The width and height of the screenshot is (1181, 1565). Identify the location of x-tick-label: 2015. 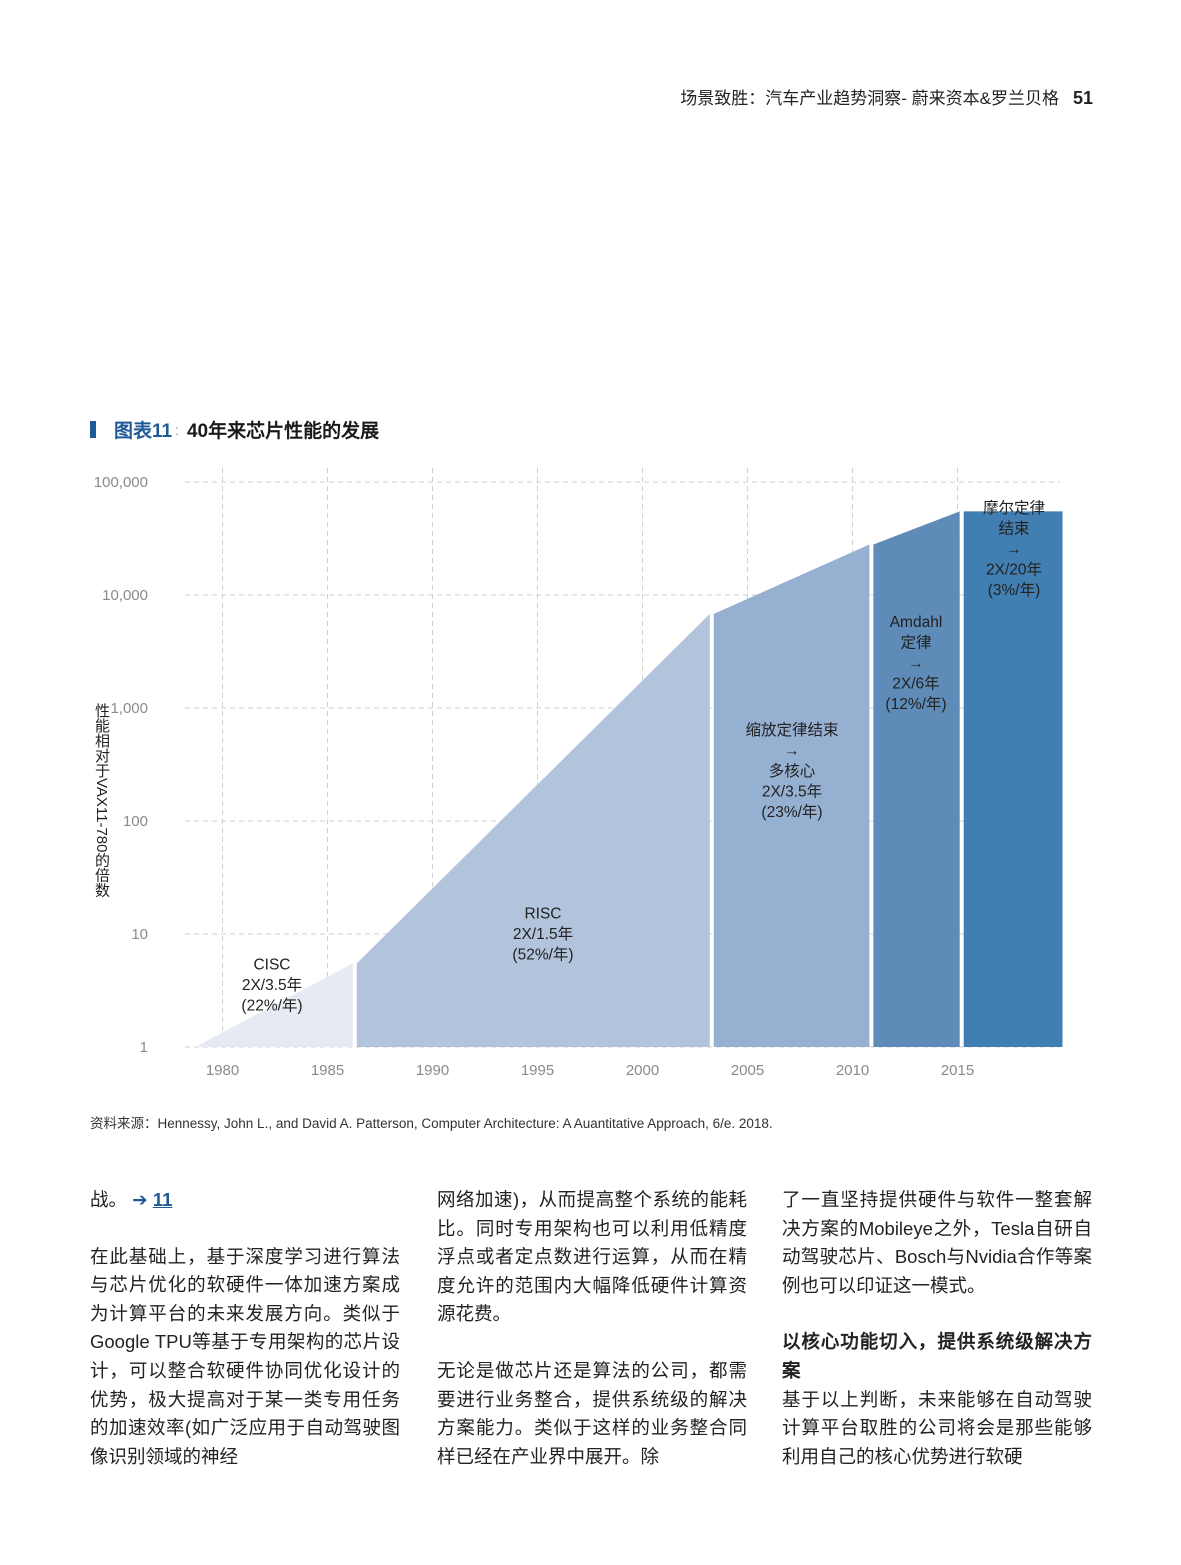
(957, 1070).